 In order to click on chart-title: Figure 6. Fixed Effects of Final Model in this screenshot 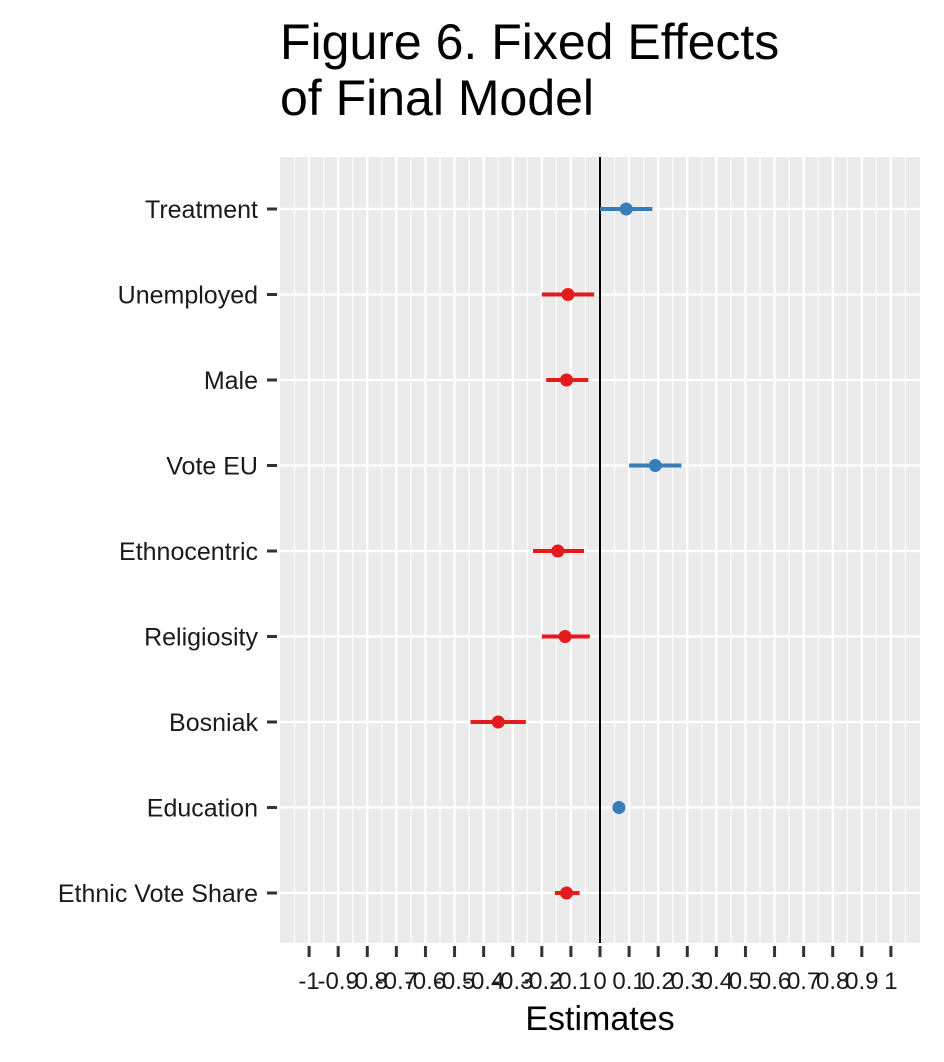, I will do `click(600, 70)`.